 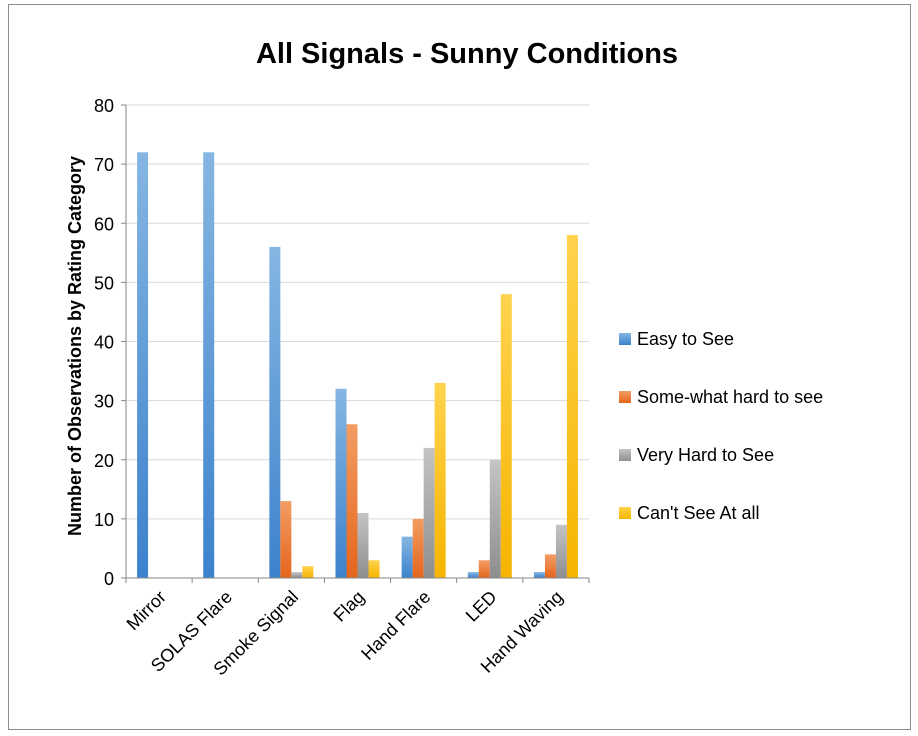 I want to click on y-tick-label: 20, so click(x=104, y=461).